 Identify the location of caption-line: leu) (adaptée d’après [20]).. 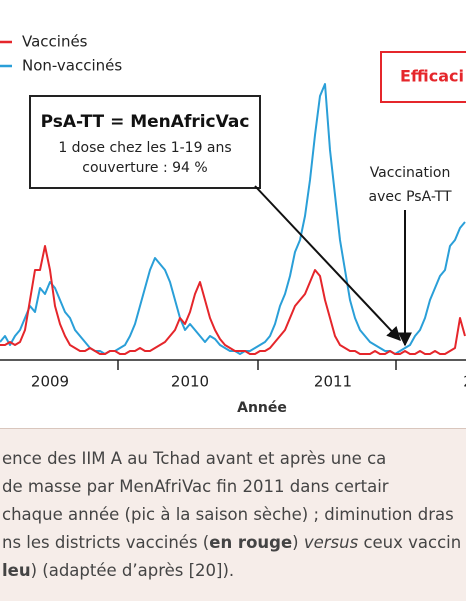
(118, 570).